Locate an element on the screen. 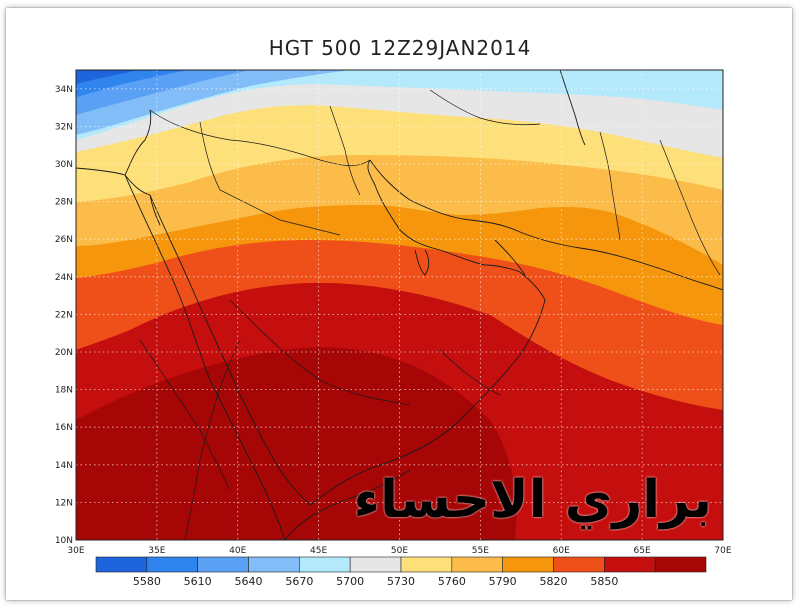 The width and height of the screenshot is (800, 609). lat-tick-label: 20N is located at coordinates (64, 353).